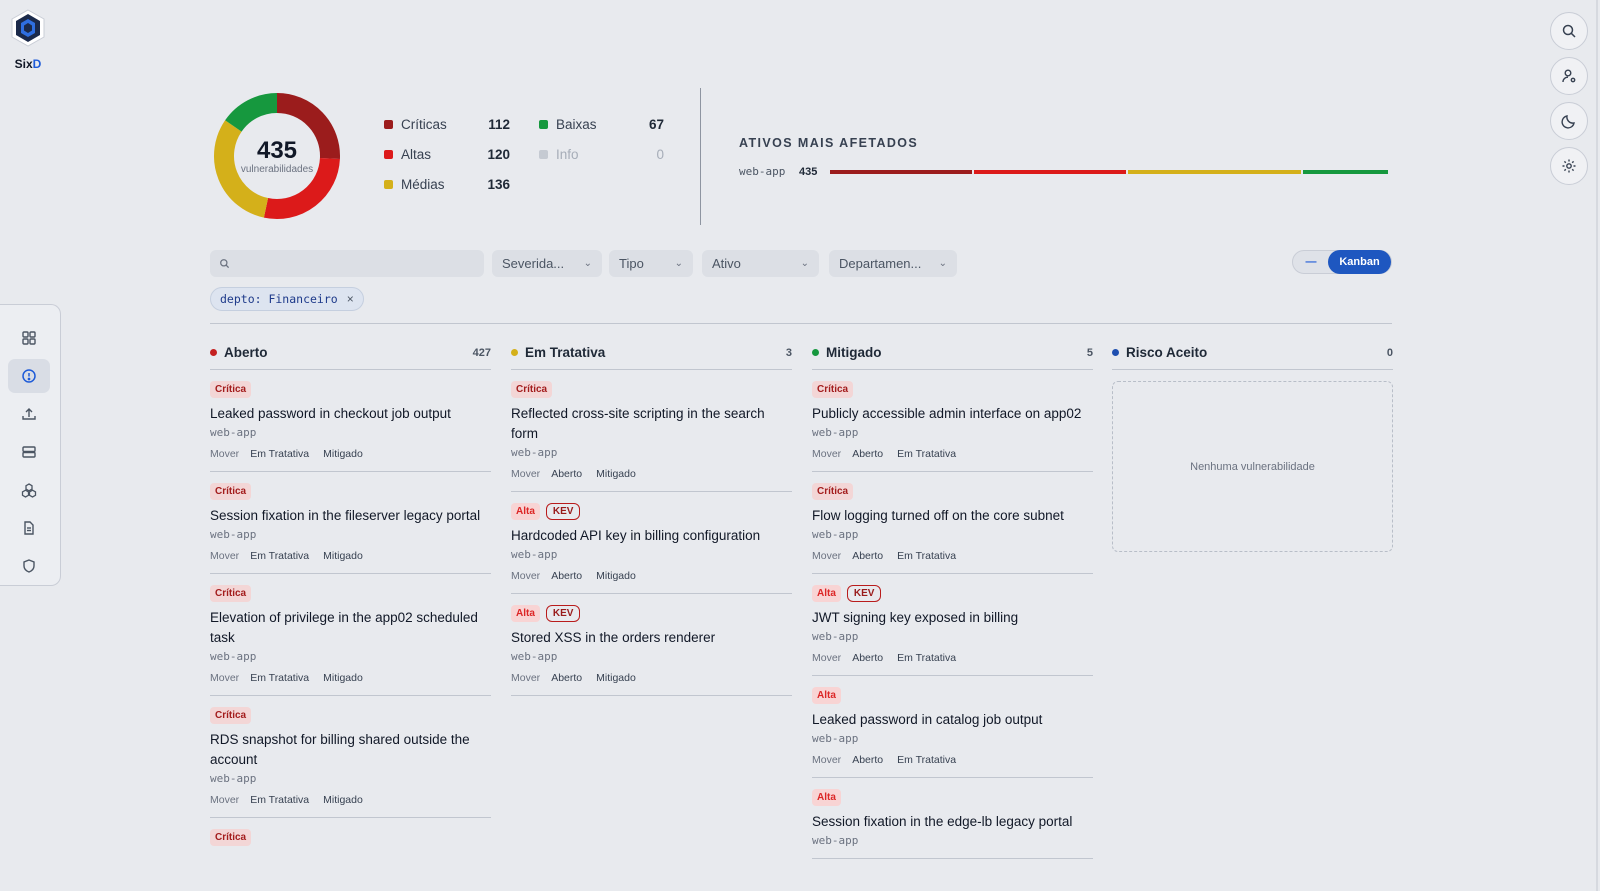 The width and height of the screenshot is (1600, 891). Describe the element at coordinates (788, 352) in the screenshot. I see `column-count: 3` at that location.